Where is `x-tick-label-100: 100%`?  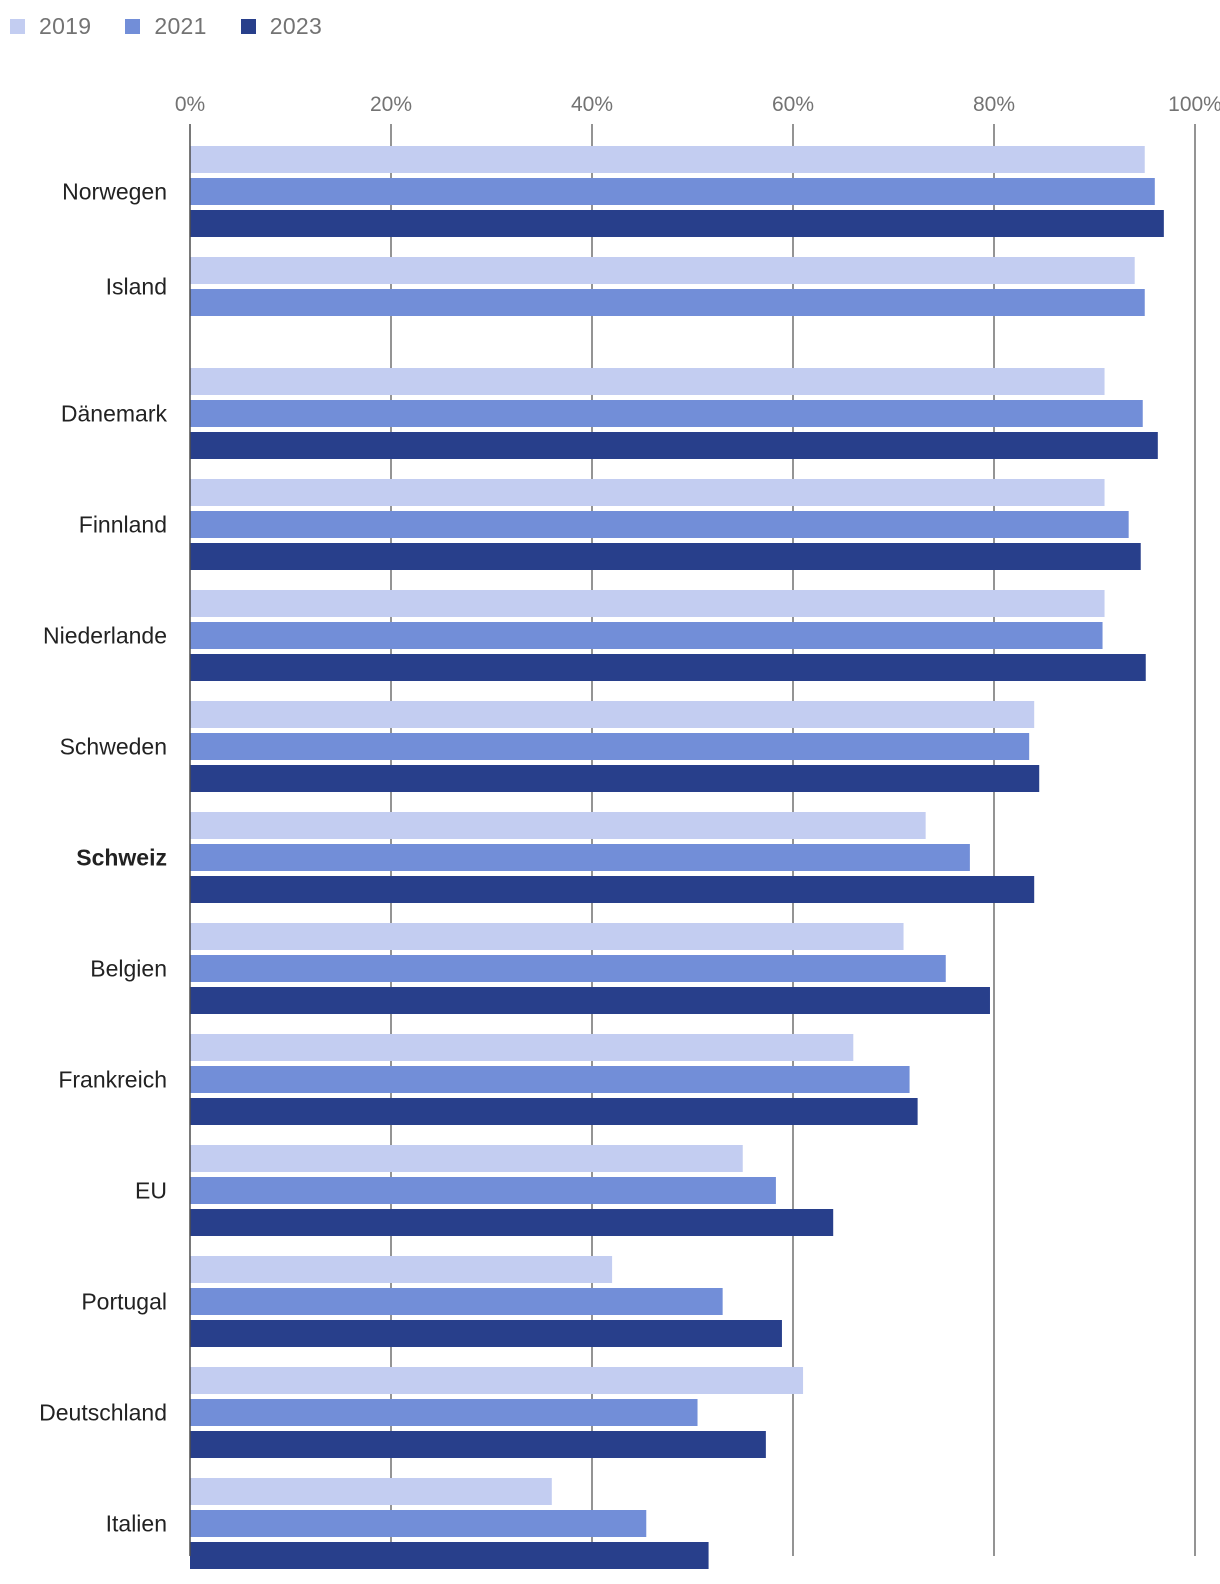 x-tick-label-100: 100% is located at coordinates (1194, 104).